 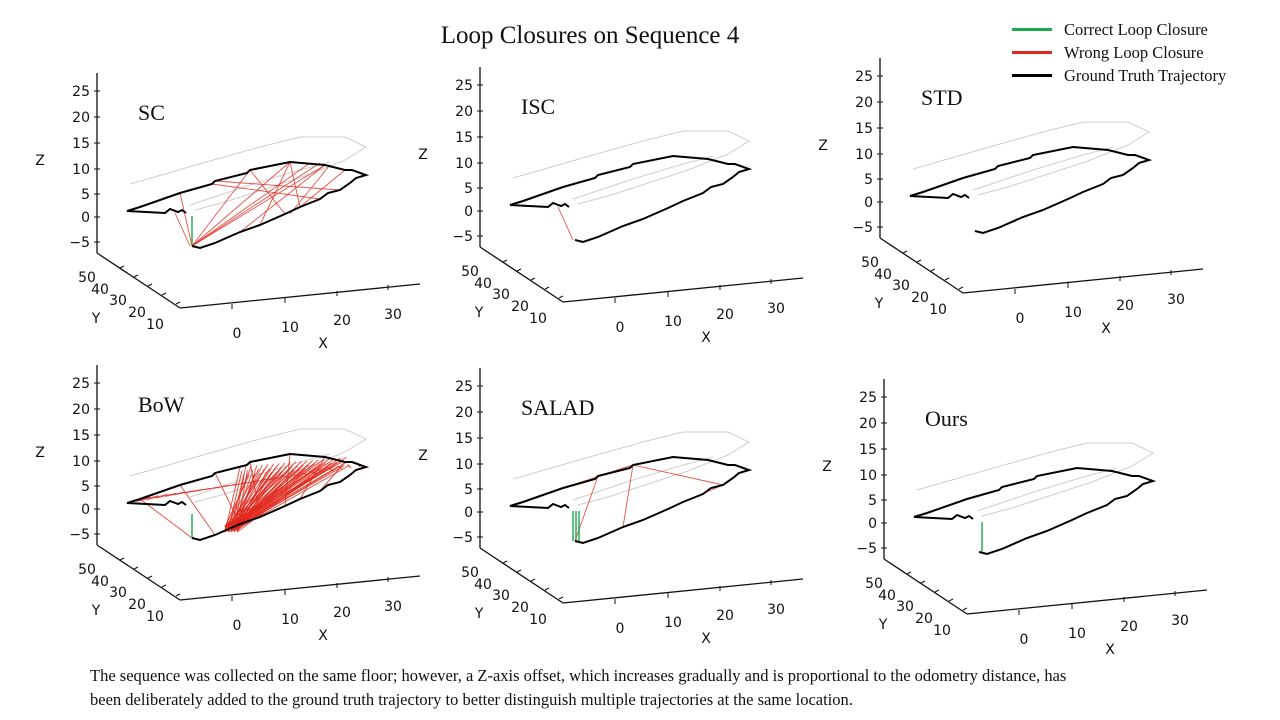 What do you see at coordinates (942, 97) in the screenshot?
I see `panel-title: STD` at bounding box center [942, 97].